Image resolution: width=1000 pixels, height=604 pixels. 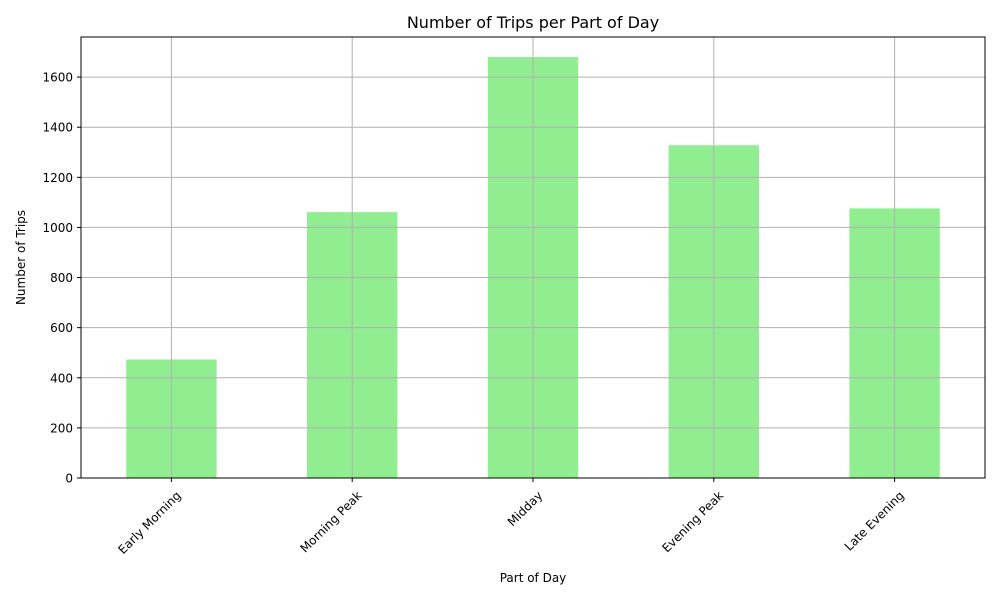 What do you see at coordinates (61, 378) in the screenshot?
I see `y-tick-label: 400` at bounding box center [61, 378].